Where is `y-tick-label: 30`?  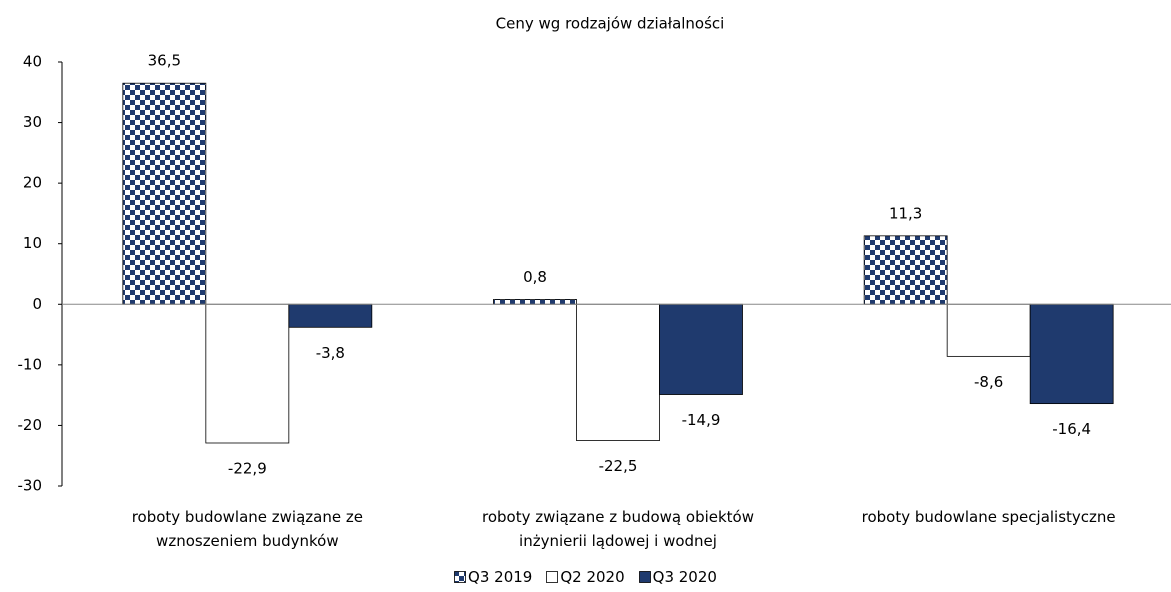
y-tick-label: 30 is located at coordinates (32, 122).